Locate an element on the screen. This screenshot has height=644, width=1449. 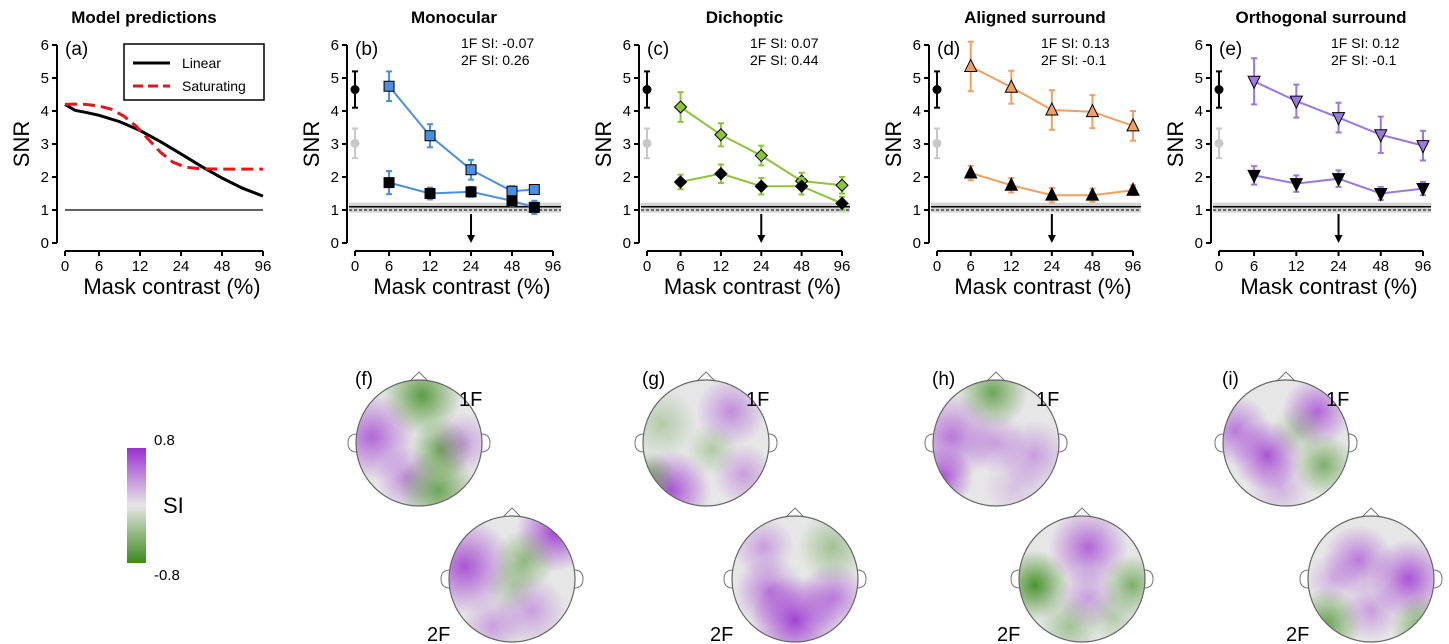
legend: Linear Saturating is located at coordinates (194, 72).